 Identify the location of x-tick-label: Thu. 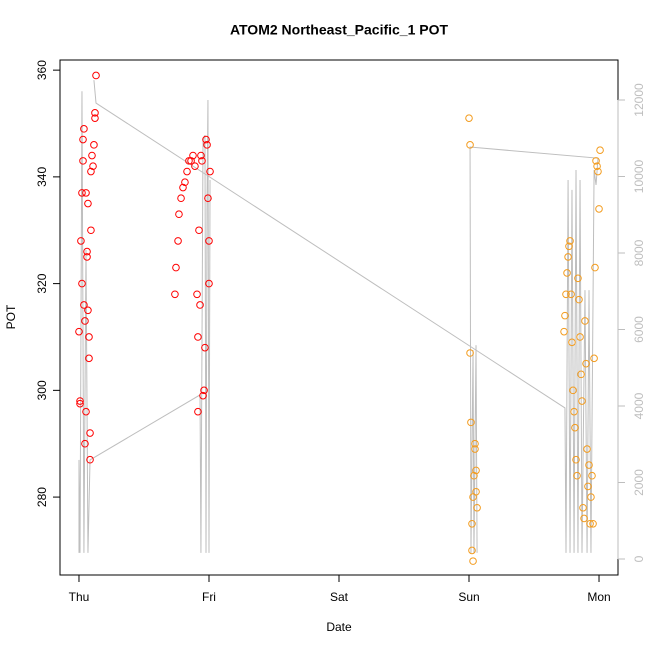
(79, 597).